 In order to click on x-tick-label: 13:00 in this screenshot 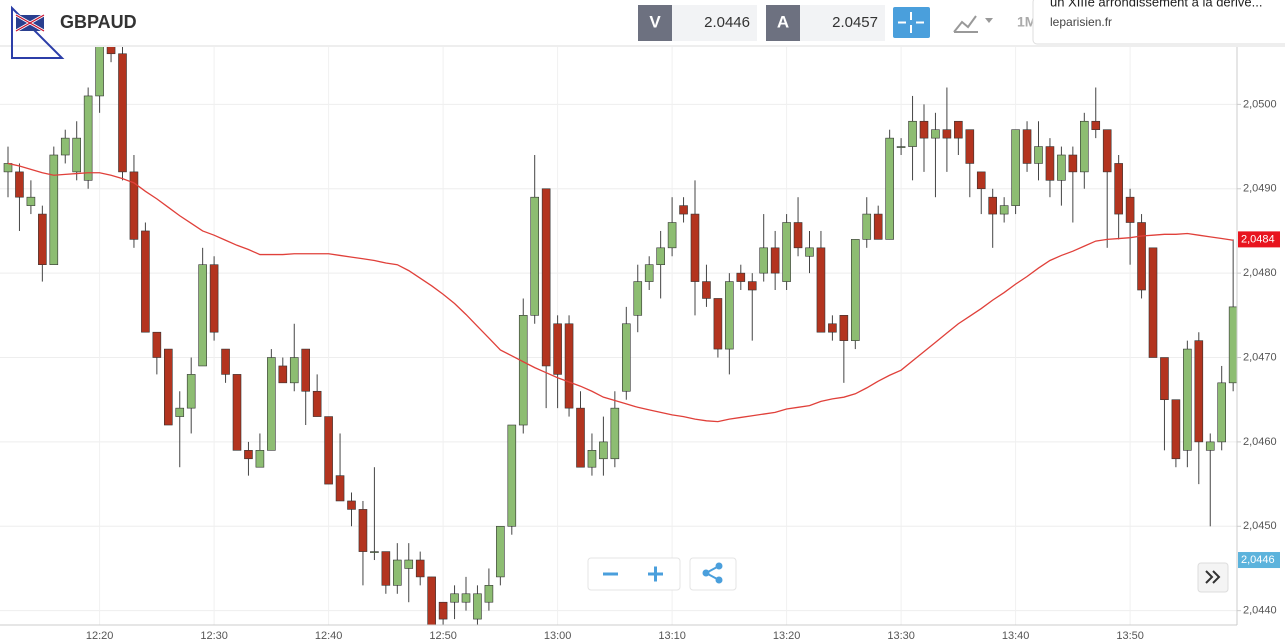, I will do `click(558, 636)`.